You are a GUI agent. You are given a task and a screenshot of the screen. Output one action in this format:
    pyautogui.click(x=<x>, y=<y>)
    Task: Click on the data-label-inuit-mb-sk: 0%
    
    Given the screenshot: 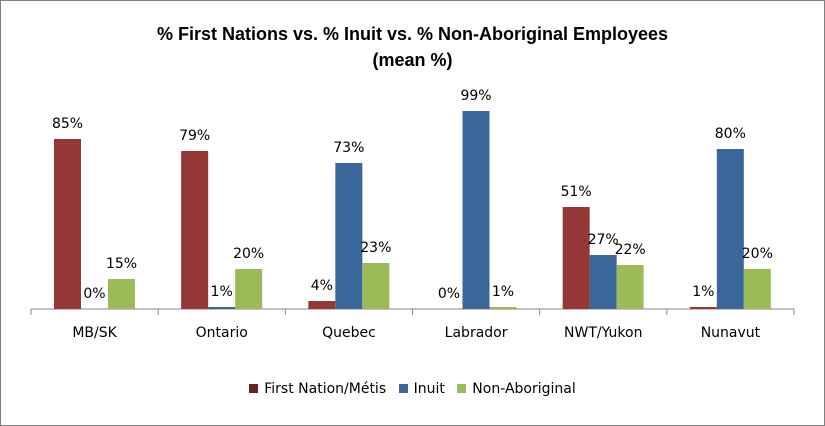 What is the action you would take?
    pyautogui.click(x=94, y=294)
    